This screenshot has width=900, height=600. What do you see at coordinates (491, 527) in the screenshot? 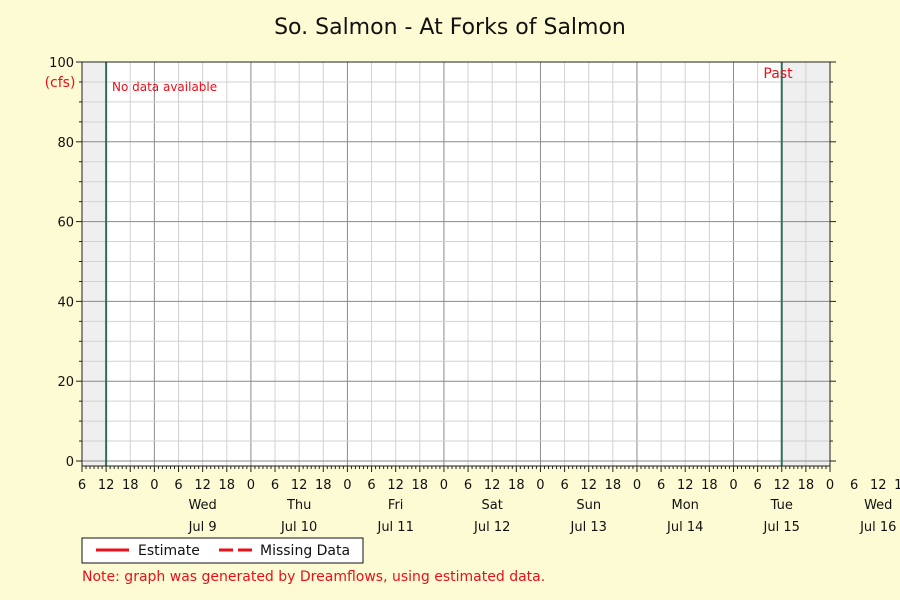
I see `x-date-label: Jul 12` at bounding box center [491, 527].